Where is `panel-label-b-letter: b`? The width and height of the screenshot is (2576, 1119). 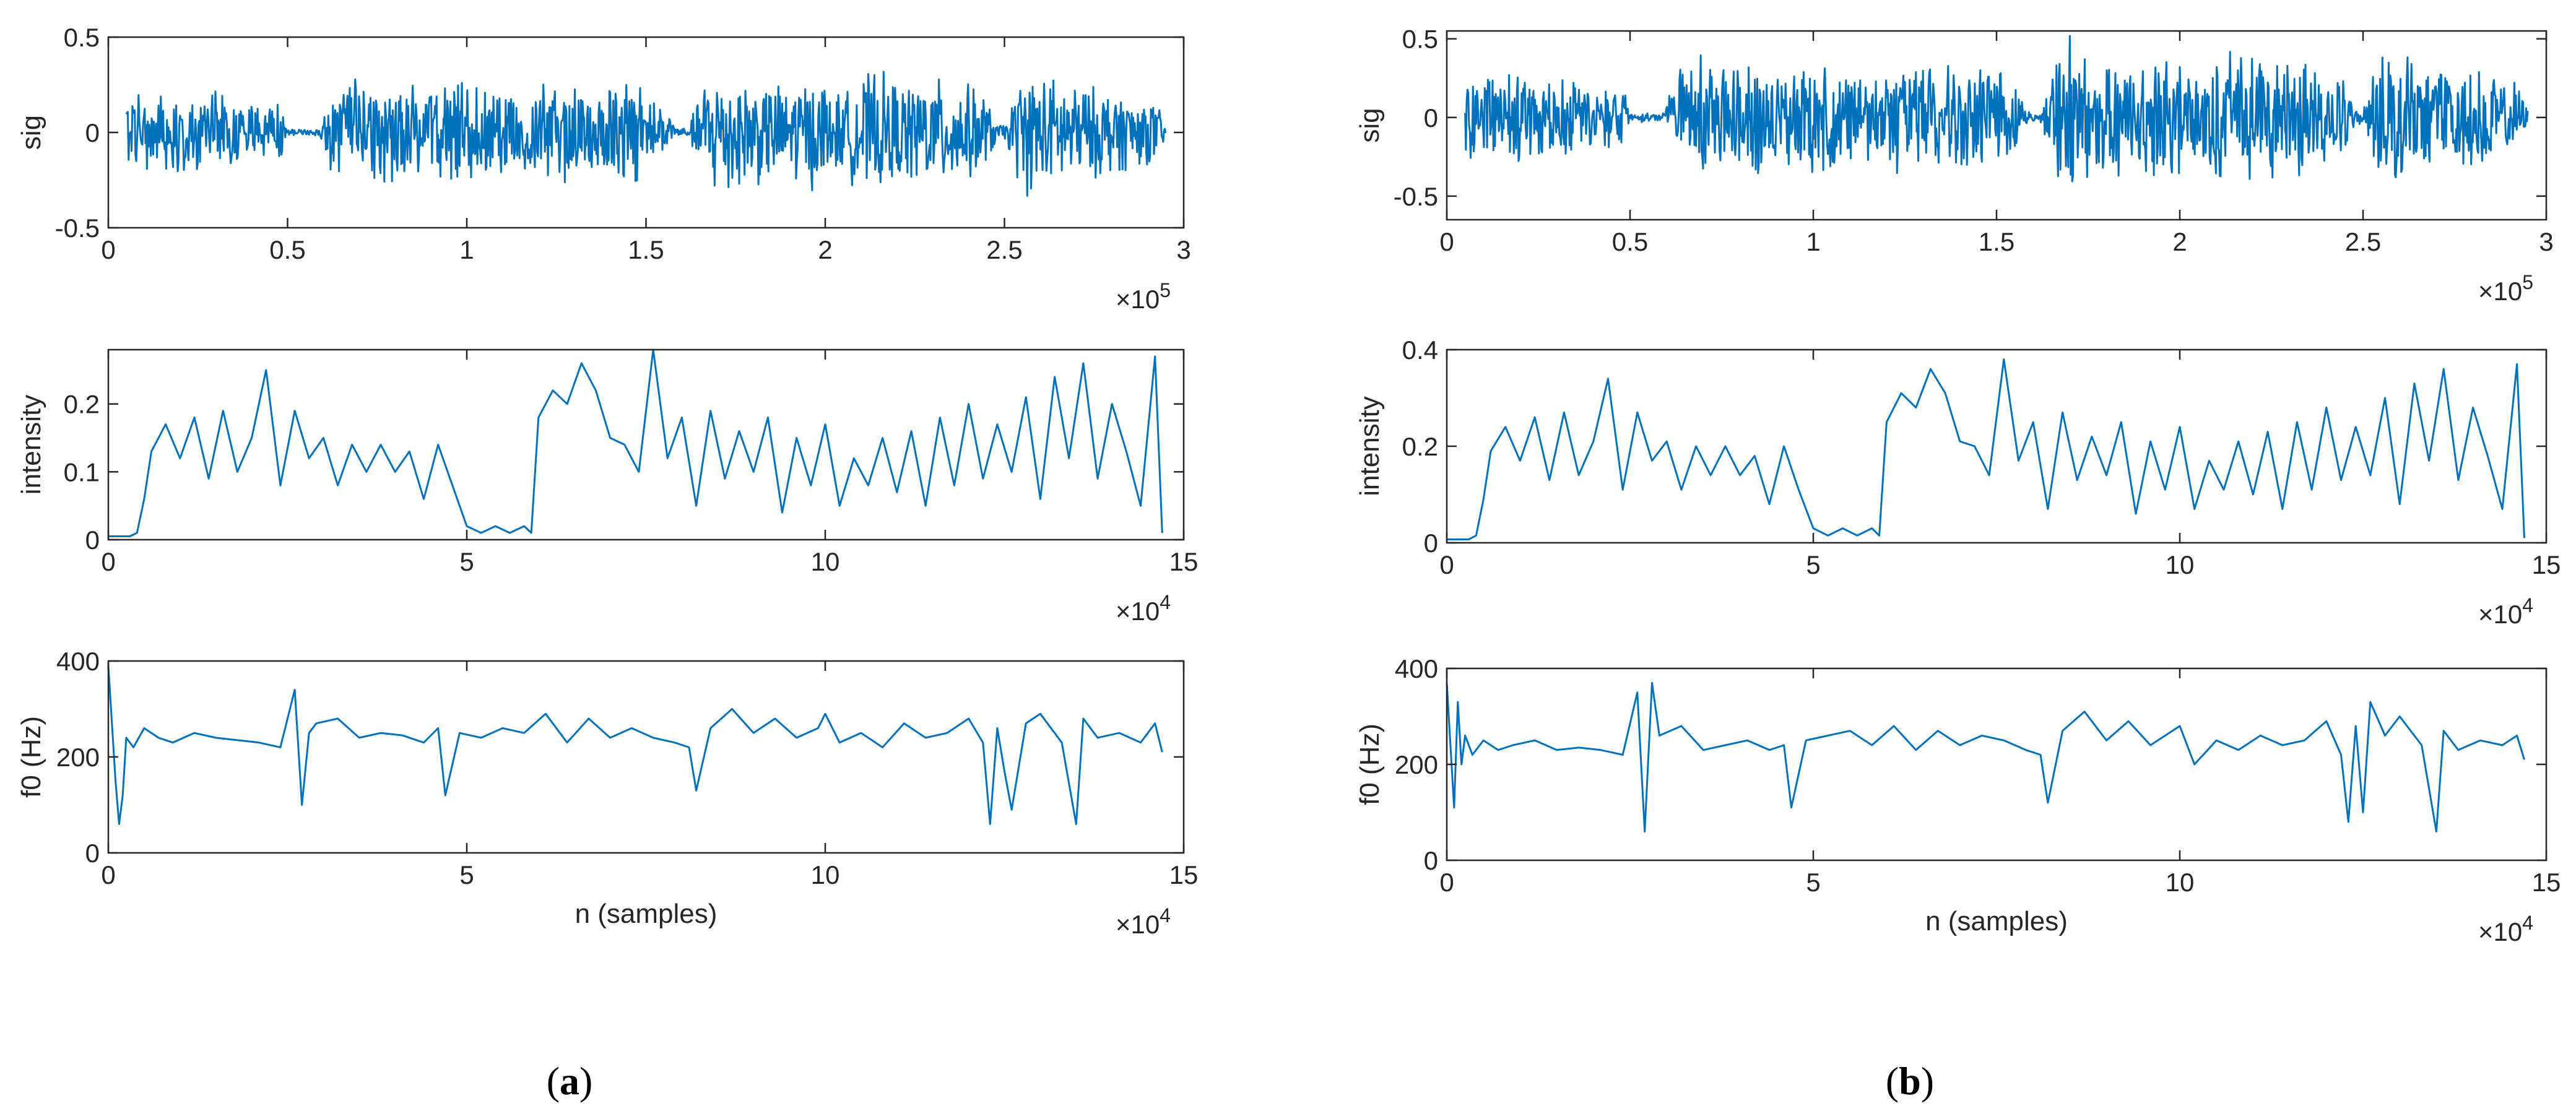
panel-label-b-letter: b is located at coordinates (1910, 1081).